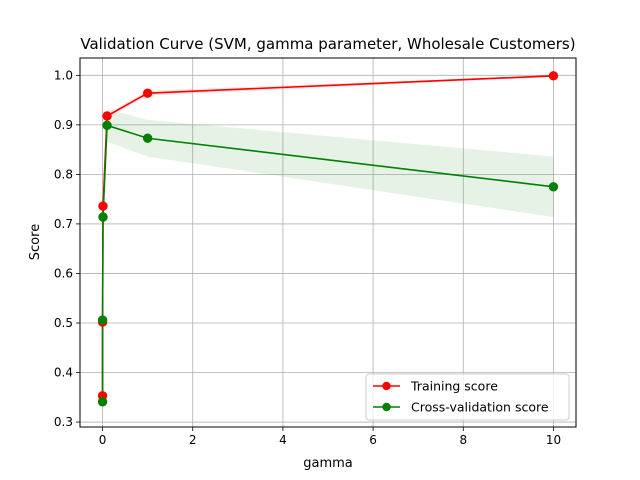  Describe the element at coordinates (63, 273) in the screenshot. I see `y-tick-label: 0.6` at that location.